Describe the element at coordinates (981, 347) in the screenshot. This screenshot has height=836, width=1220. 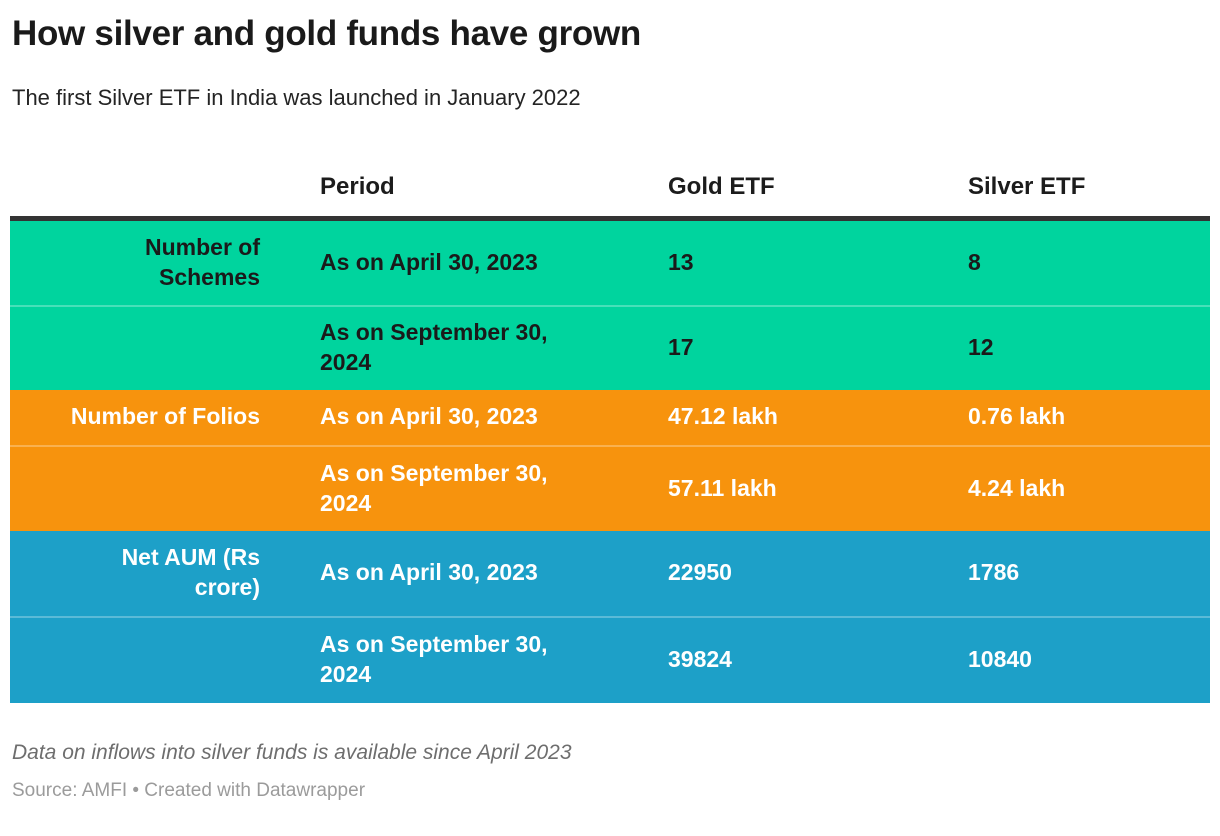
I see `cell-silver-value: 12` at that location.